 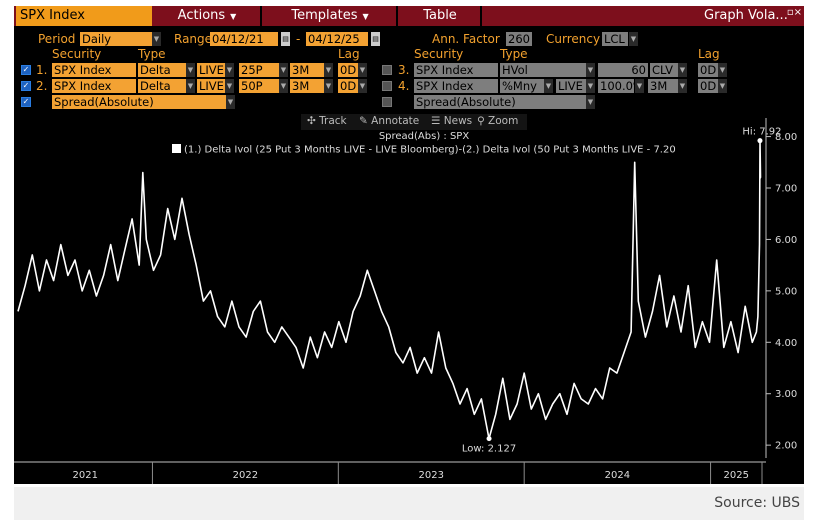 I want to click on row-4-type-select: %Mny, so click(x=522, y=86).